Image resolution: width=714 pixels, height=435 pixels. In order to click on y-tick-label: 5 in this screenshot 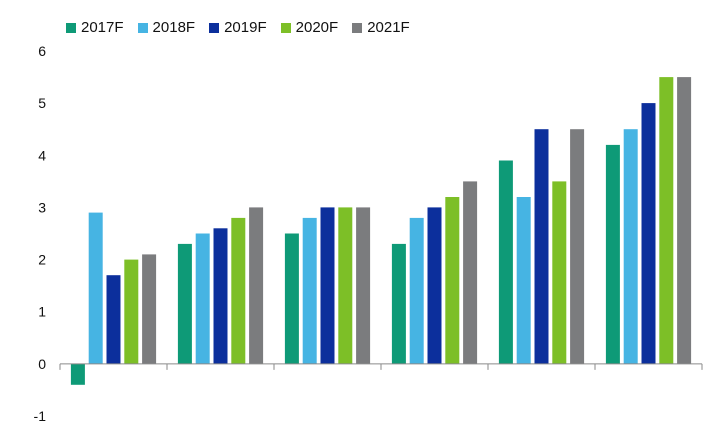, I will do `click(42, 103)`.